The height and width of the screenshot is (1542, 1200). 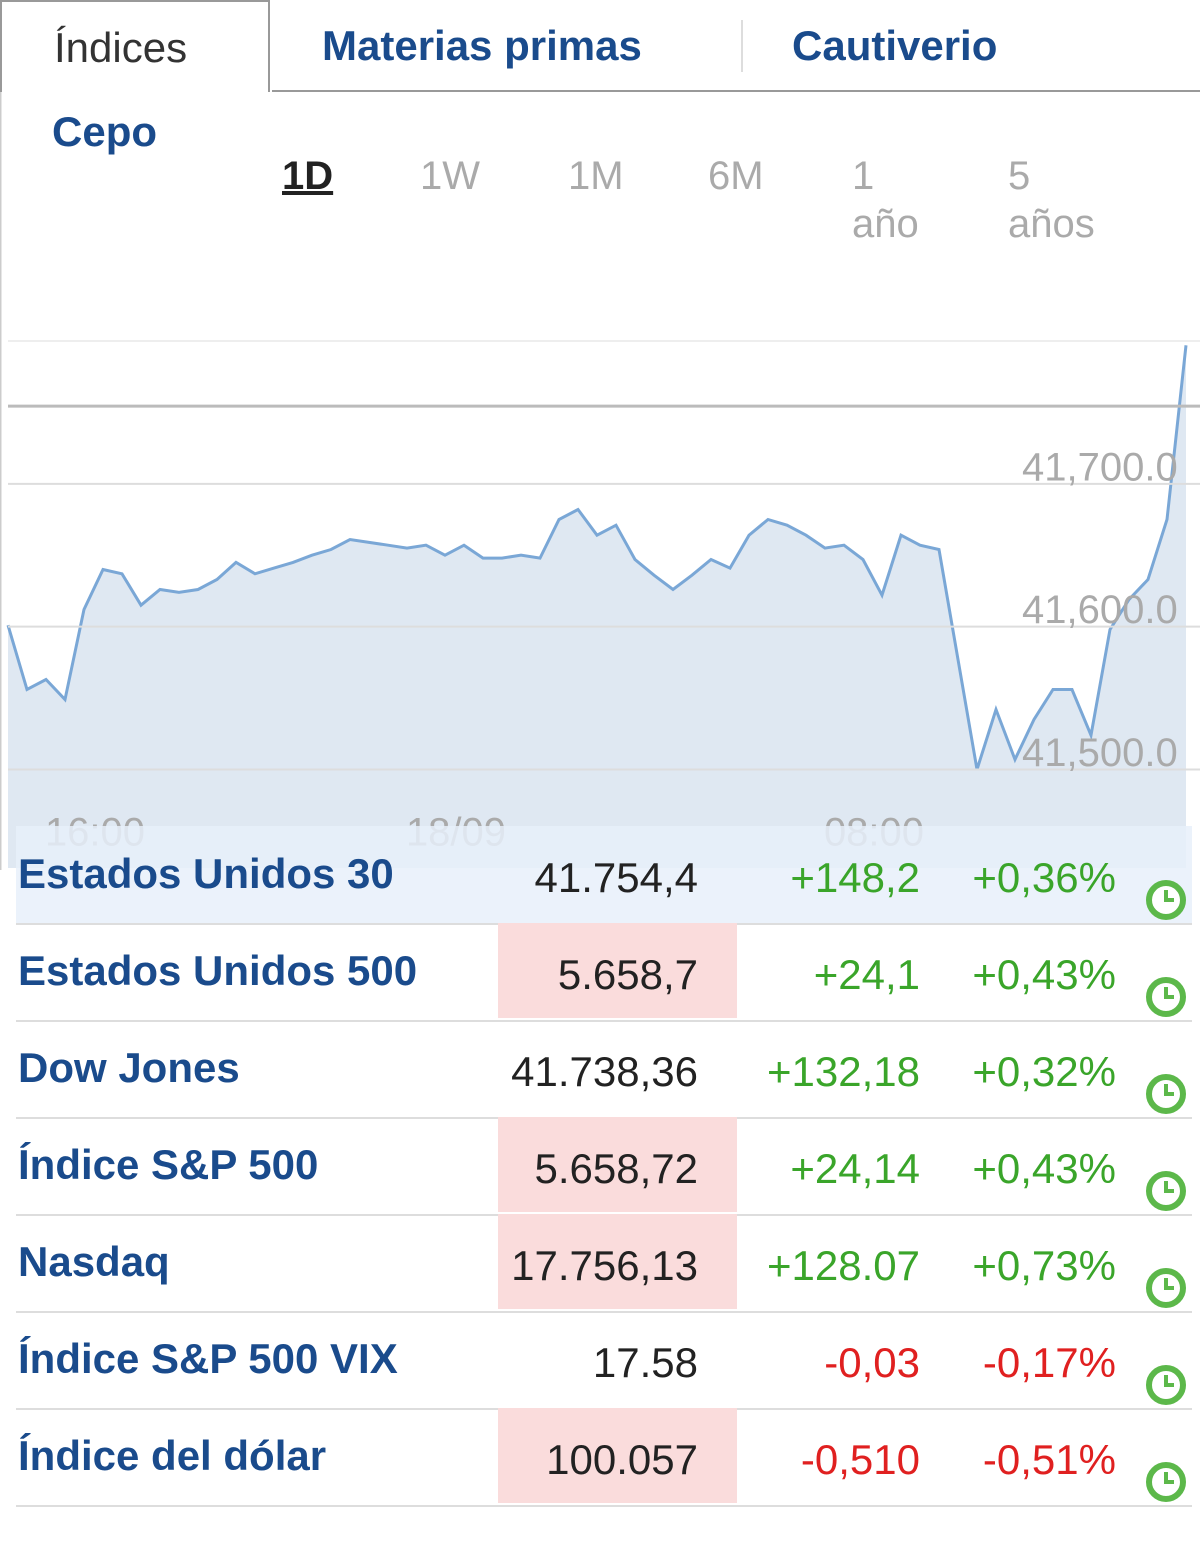 I want to click on period: 6M, so click(x=736, y=176).